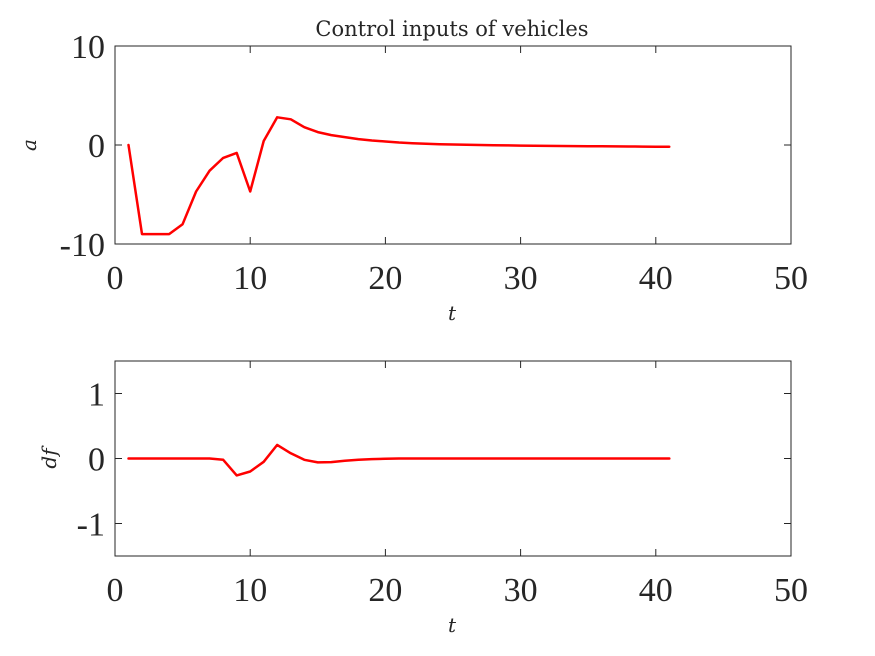  What do you see at coordinates (521, 590) in the screenshot?
I see `chart-2-x-tick-label: 30` at bounding box center [521, 590].